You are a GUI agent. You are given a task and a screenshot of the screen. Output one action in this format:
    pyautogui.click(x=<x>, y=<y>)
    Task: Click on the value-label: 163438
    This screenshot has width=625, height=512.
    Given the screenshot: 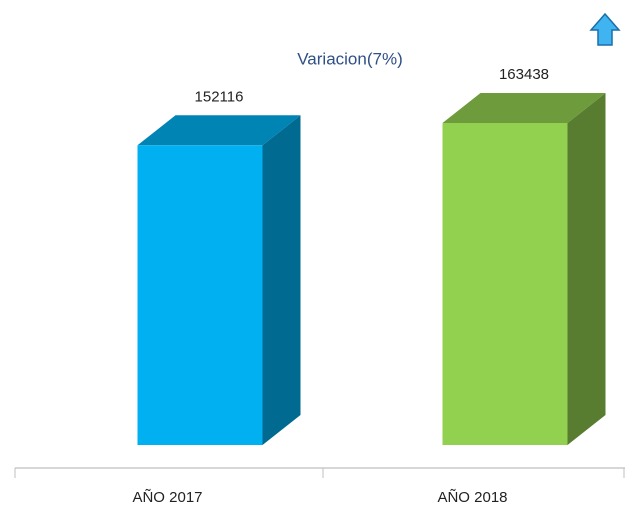 What is the action you would take?
    pyautogui.click(x=524, y=74)
    